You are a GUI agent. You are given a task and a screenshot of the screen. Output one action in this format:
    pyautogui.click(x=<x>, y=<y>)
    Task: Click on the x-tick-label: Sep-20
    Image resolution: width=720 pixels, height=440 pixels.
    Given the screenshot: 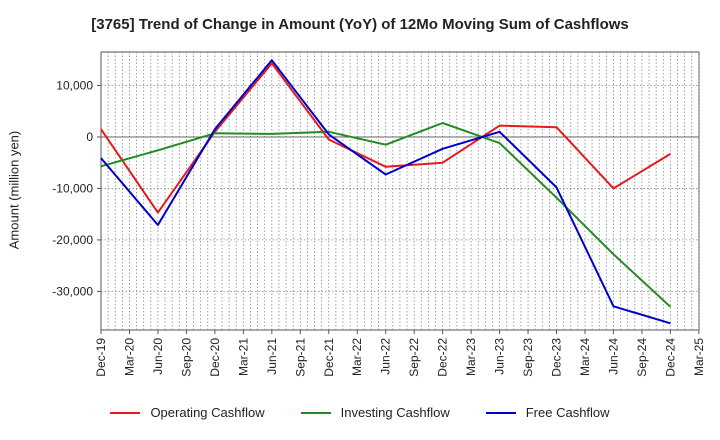 What is the action you would take?
    pyautogui.click(x=186, y=357)
    